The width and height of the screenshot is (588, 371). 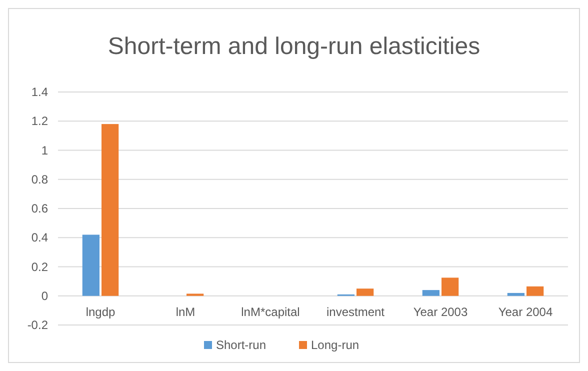 What do you see at coordinates (39, 179) in the screenshot?
I see `y-tick-label: 0.8` at bounding box center [39, 179].